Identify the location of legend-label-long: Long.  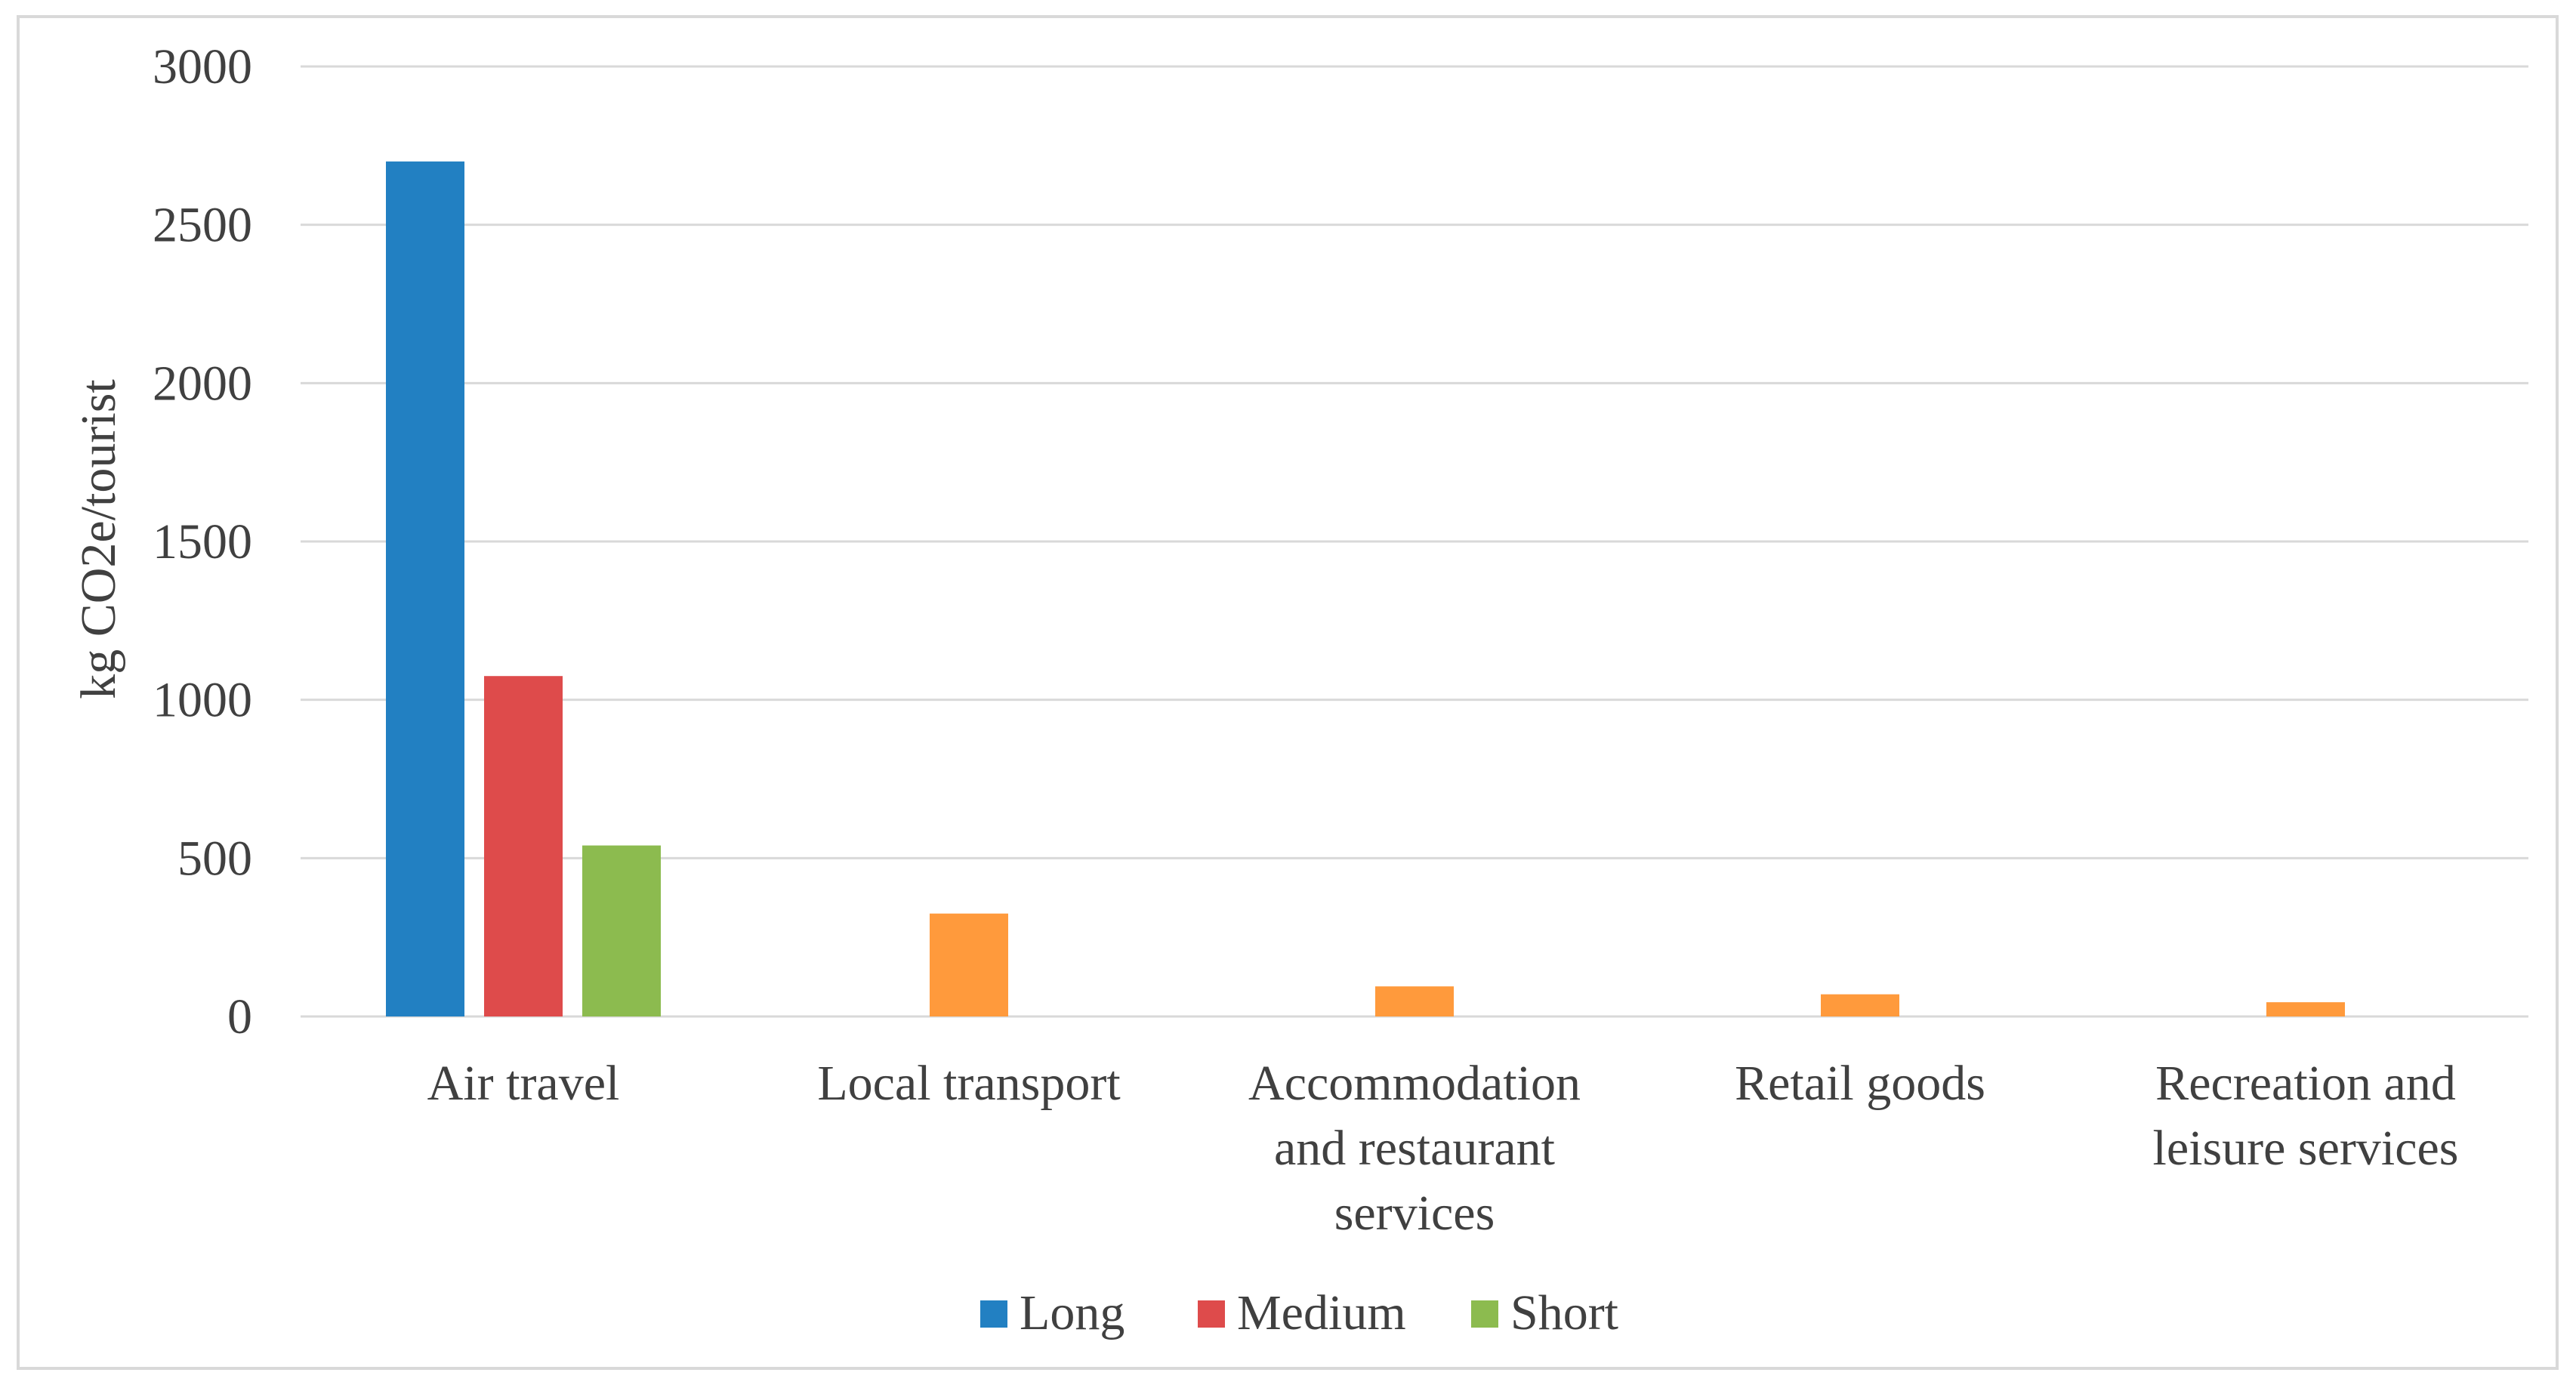
(1072, 1312).